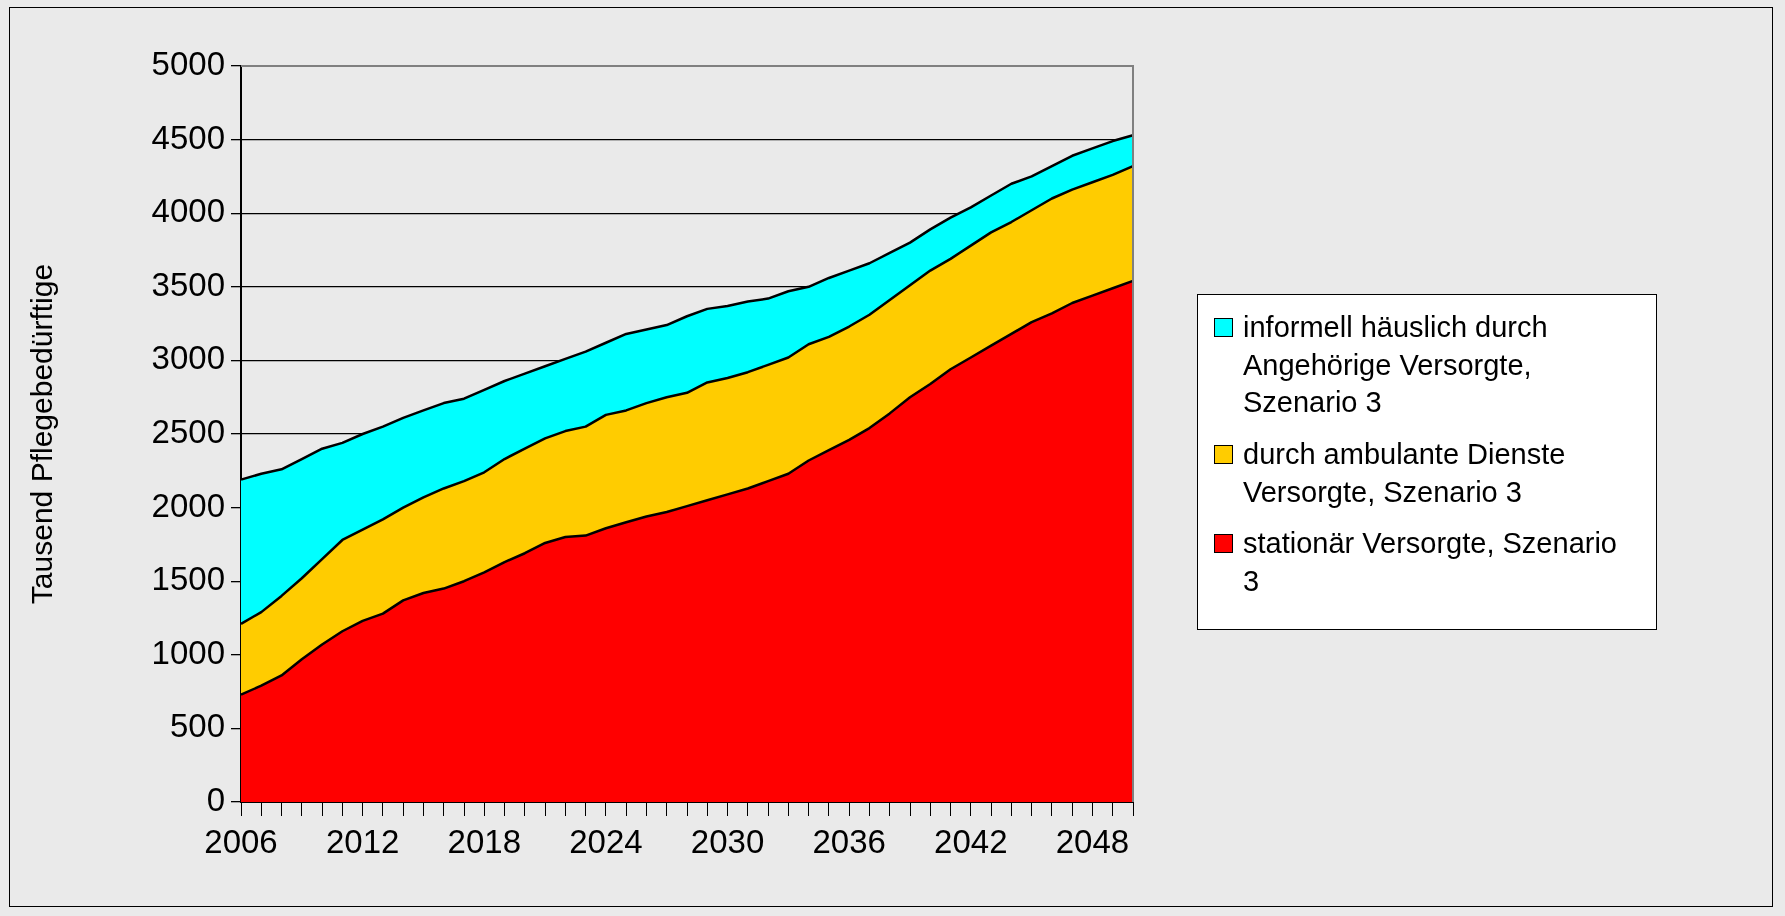  What do you see at coordinates (606, 841) in the screenshot?
I see `x-tick-label: 2024` at bounding box center [606, 841].